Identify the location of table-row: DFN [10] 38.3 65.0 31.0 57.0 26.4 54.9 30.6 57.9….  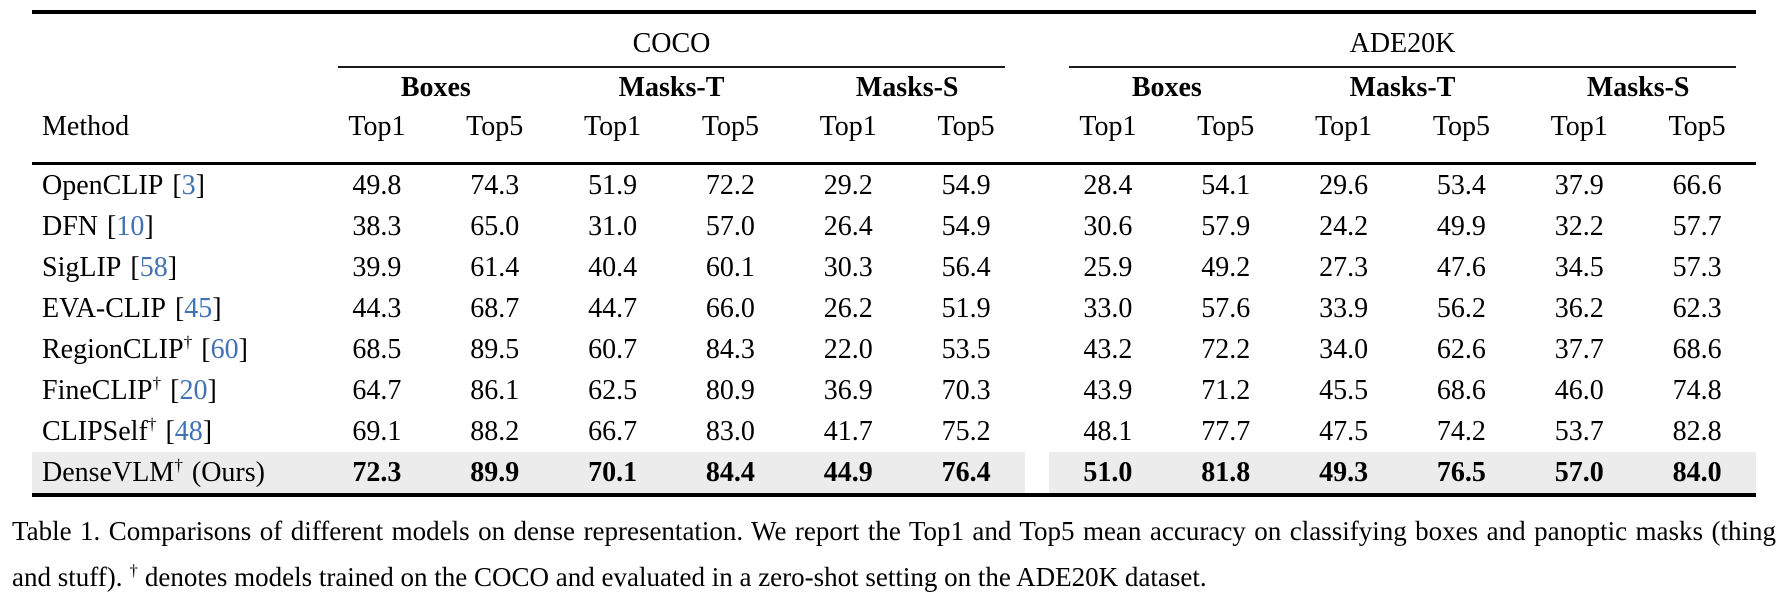
(894, 226).